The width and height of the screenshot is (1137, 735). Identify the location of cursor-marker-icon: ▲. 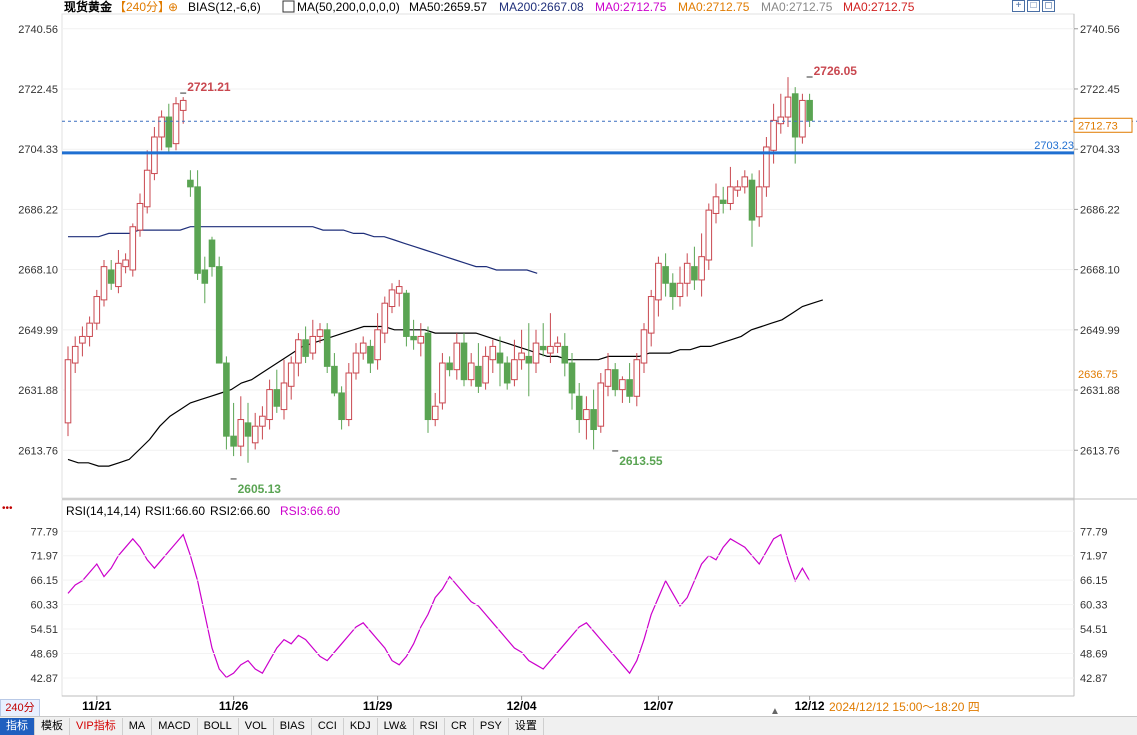
(775, 711).